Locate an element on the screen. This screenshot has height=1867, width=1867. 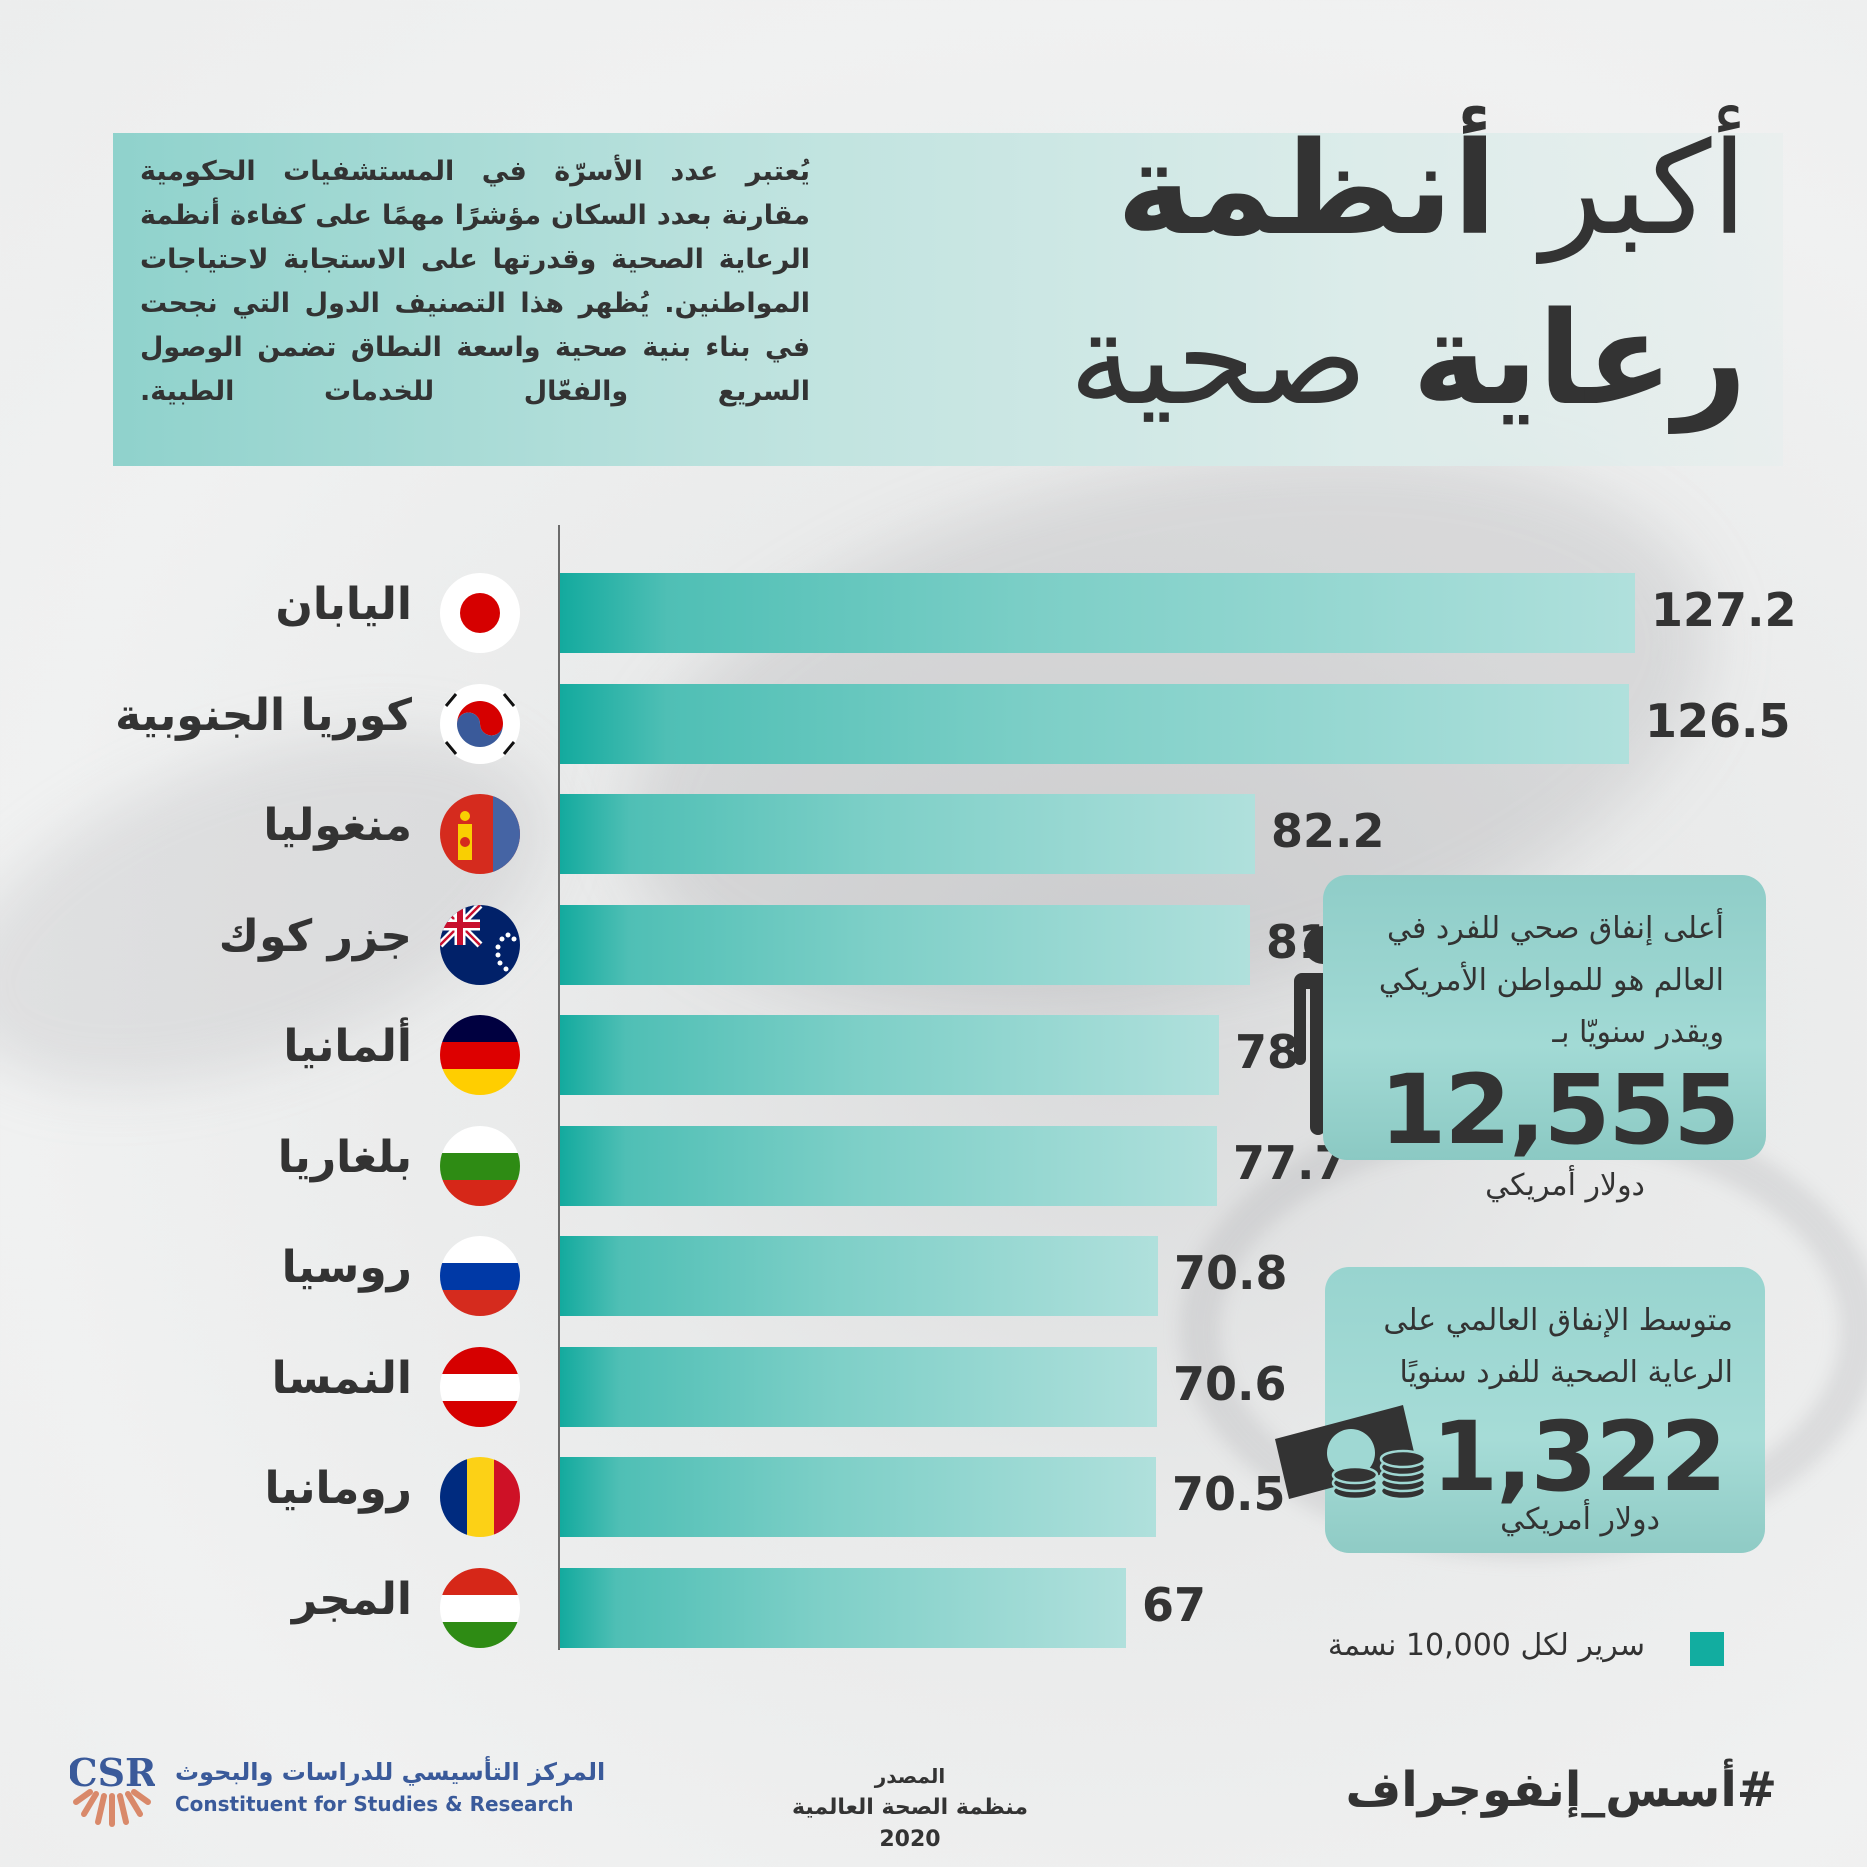
japan-flag-icon is located at coordinates (480, 613).